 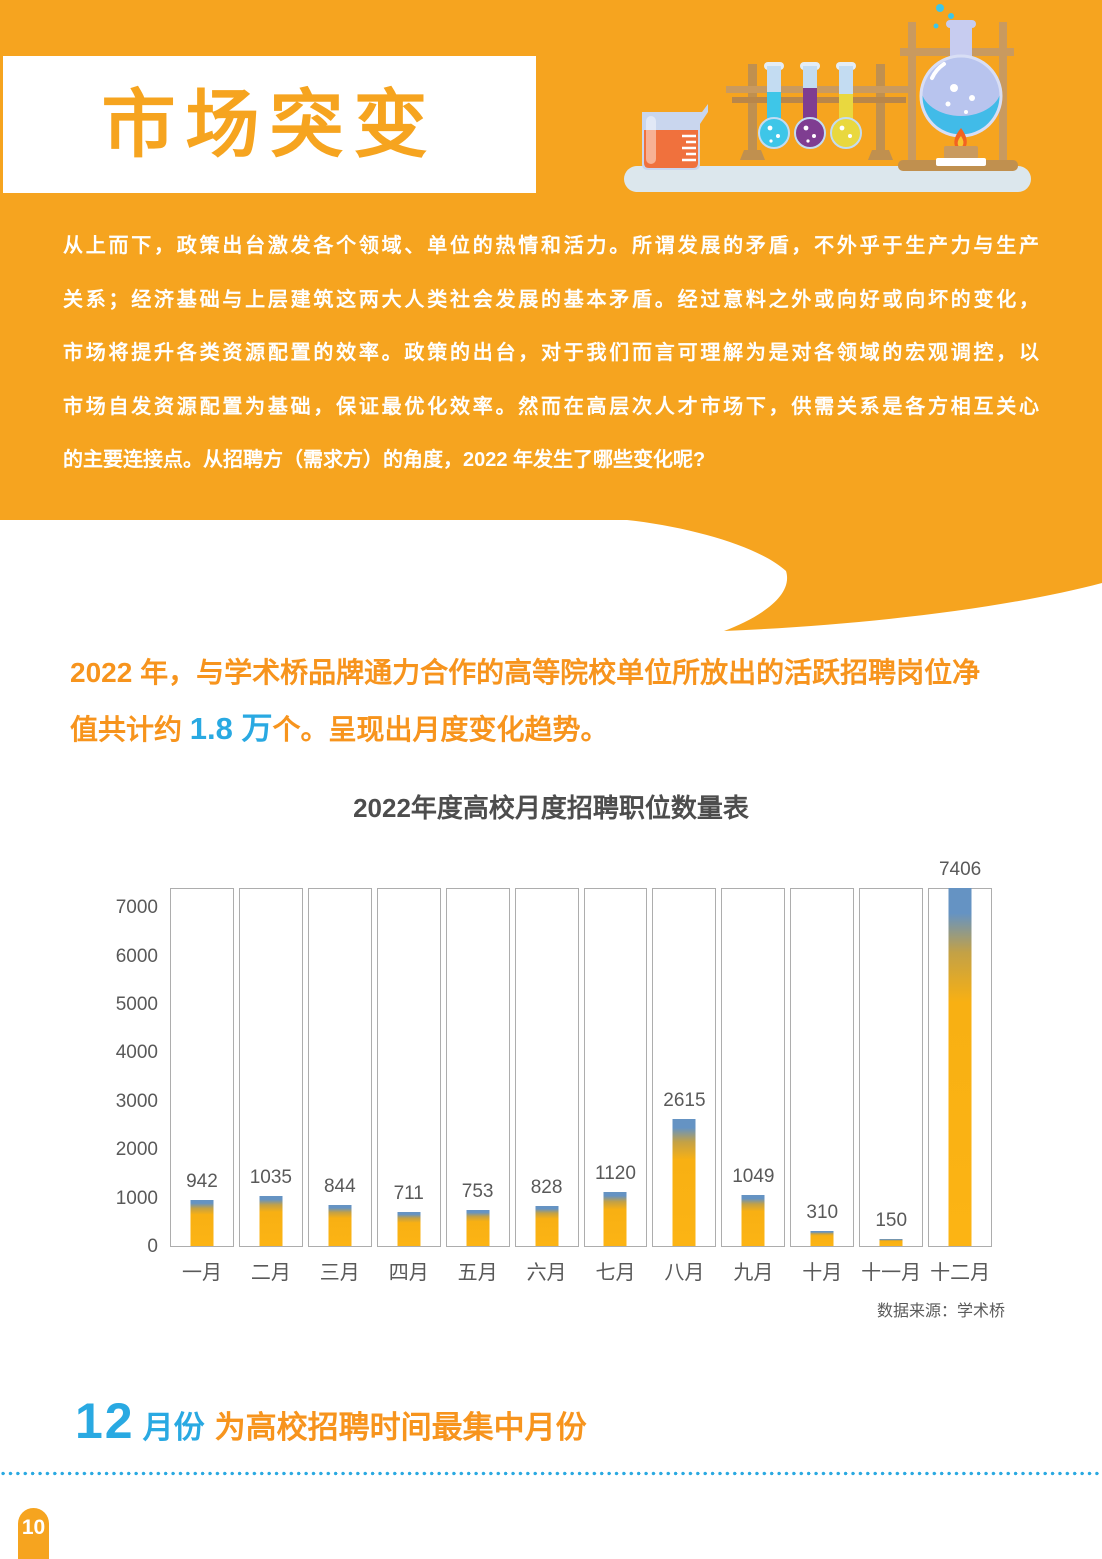 What do you see at coordinates (822, 1213) in the screenshot?
I see `bar-value-label: 310` at bounding box center [822, 1213].